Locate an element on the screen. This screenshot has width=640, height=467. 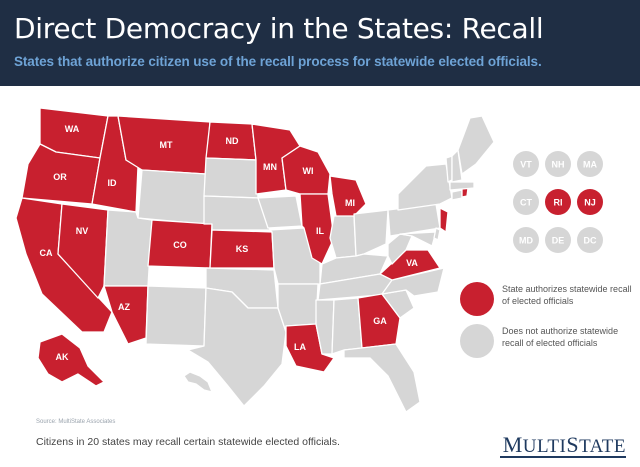
small-state-ma is located at coordinates (590, 164).